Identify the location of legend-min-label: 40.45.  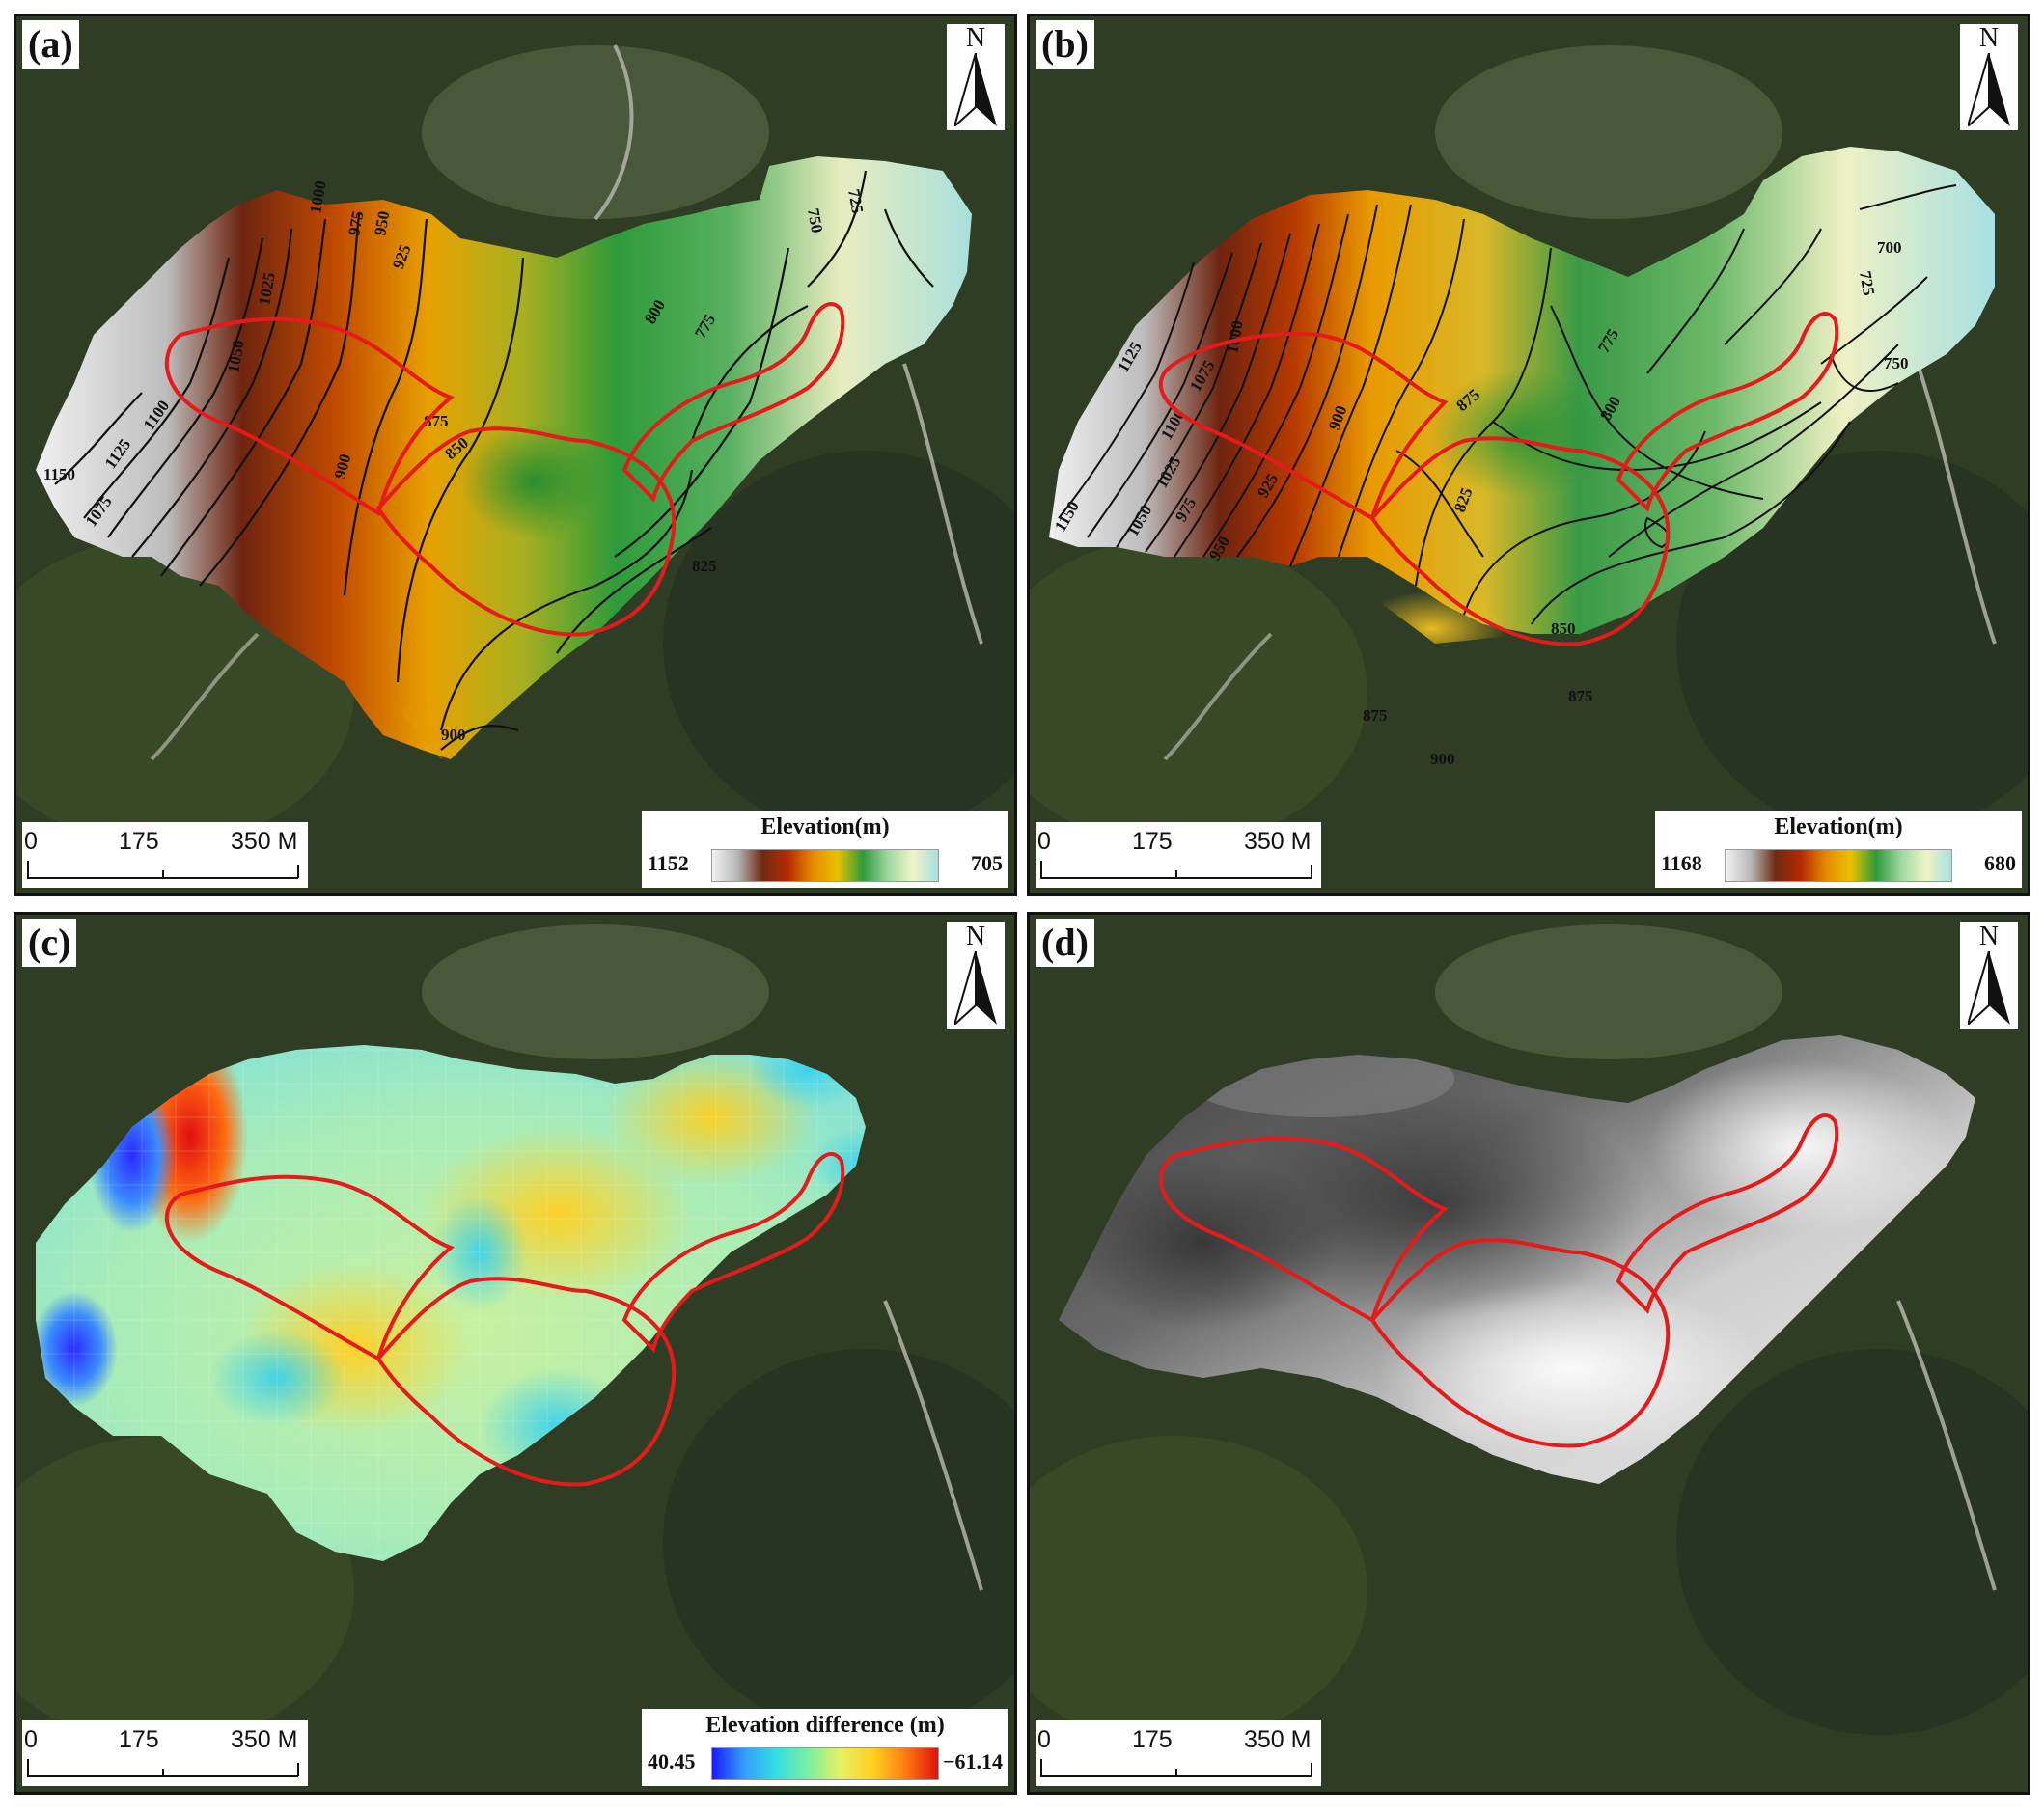
(672, 1761).